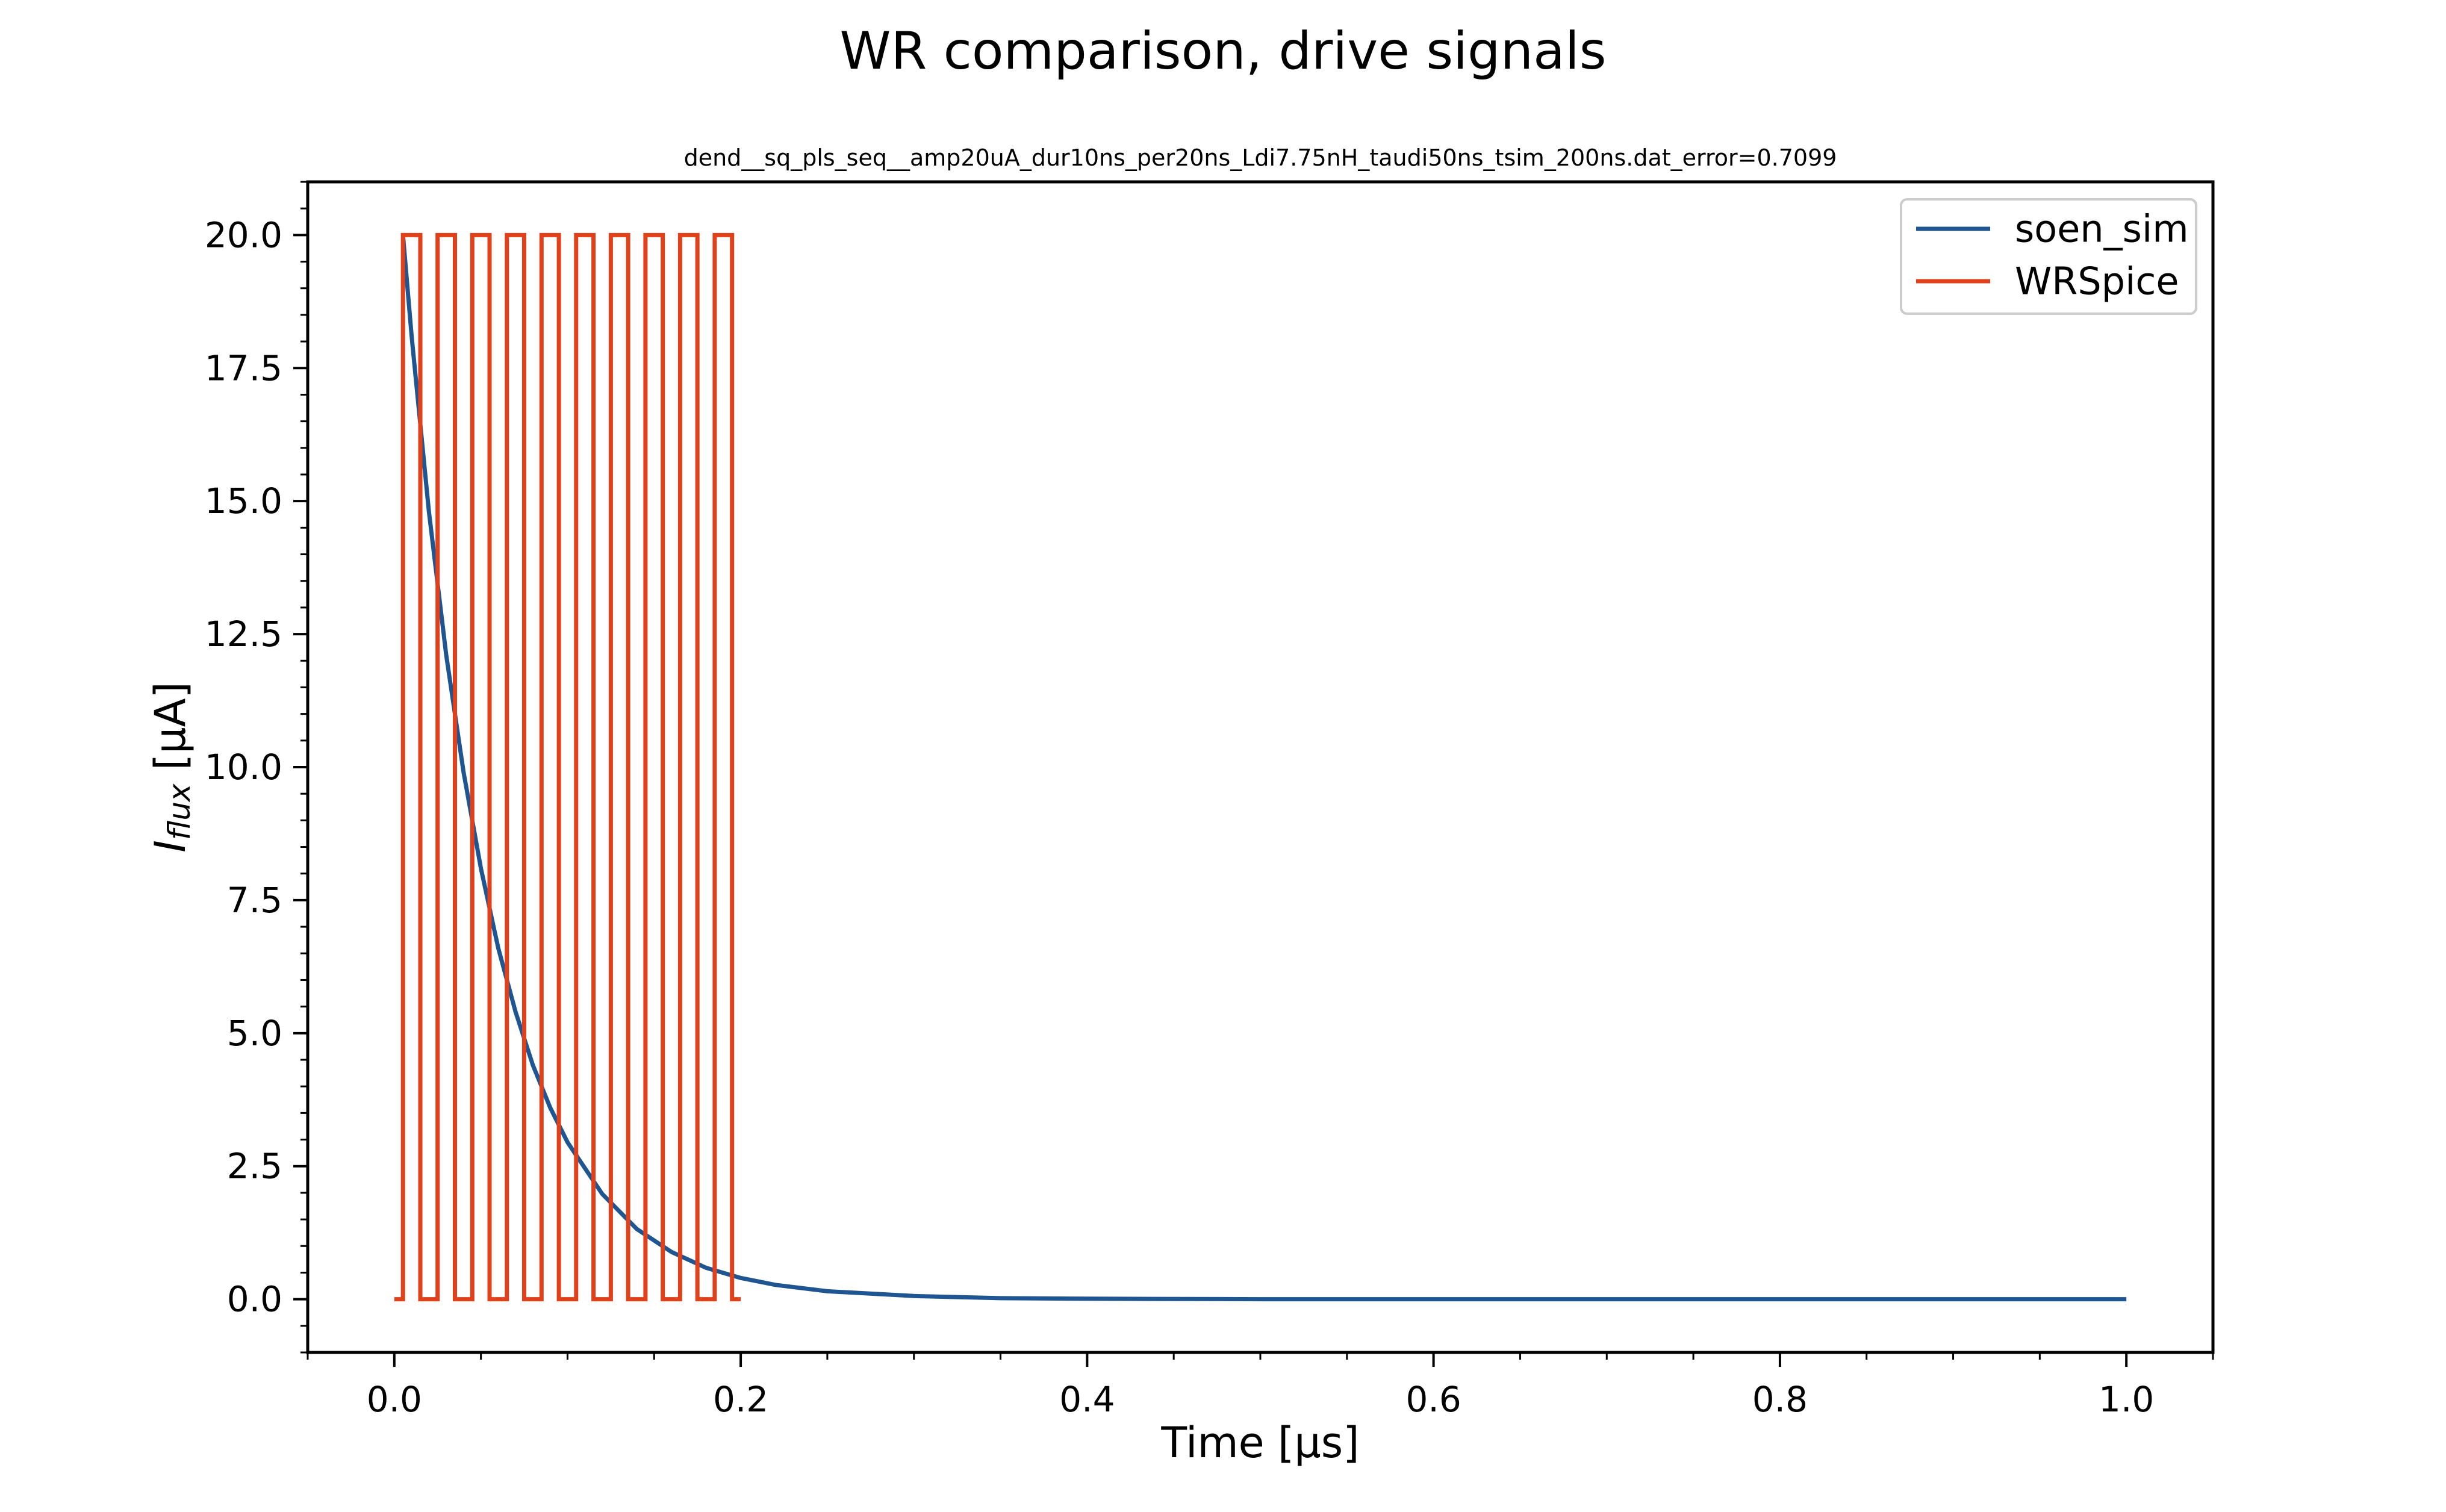 The height and width of the screenshot is (1512, 2446). I want to click on y-axis-label: Iflux [μA], so click(171, 768).